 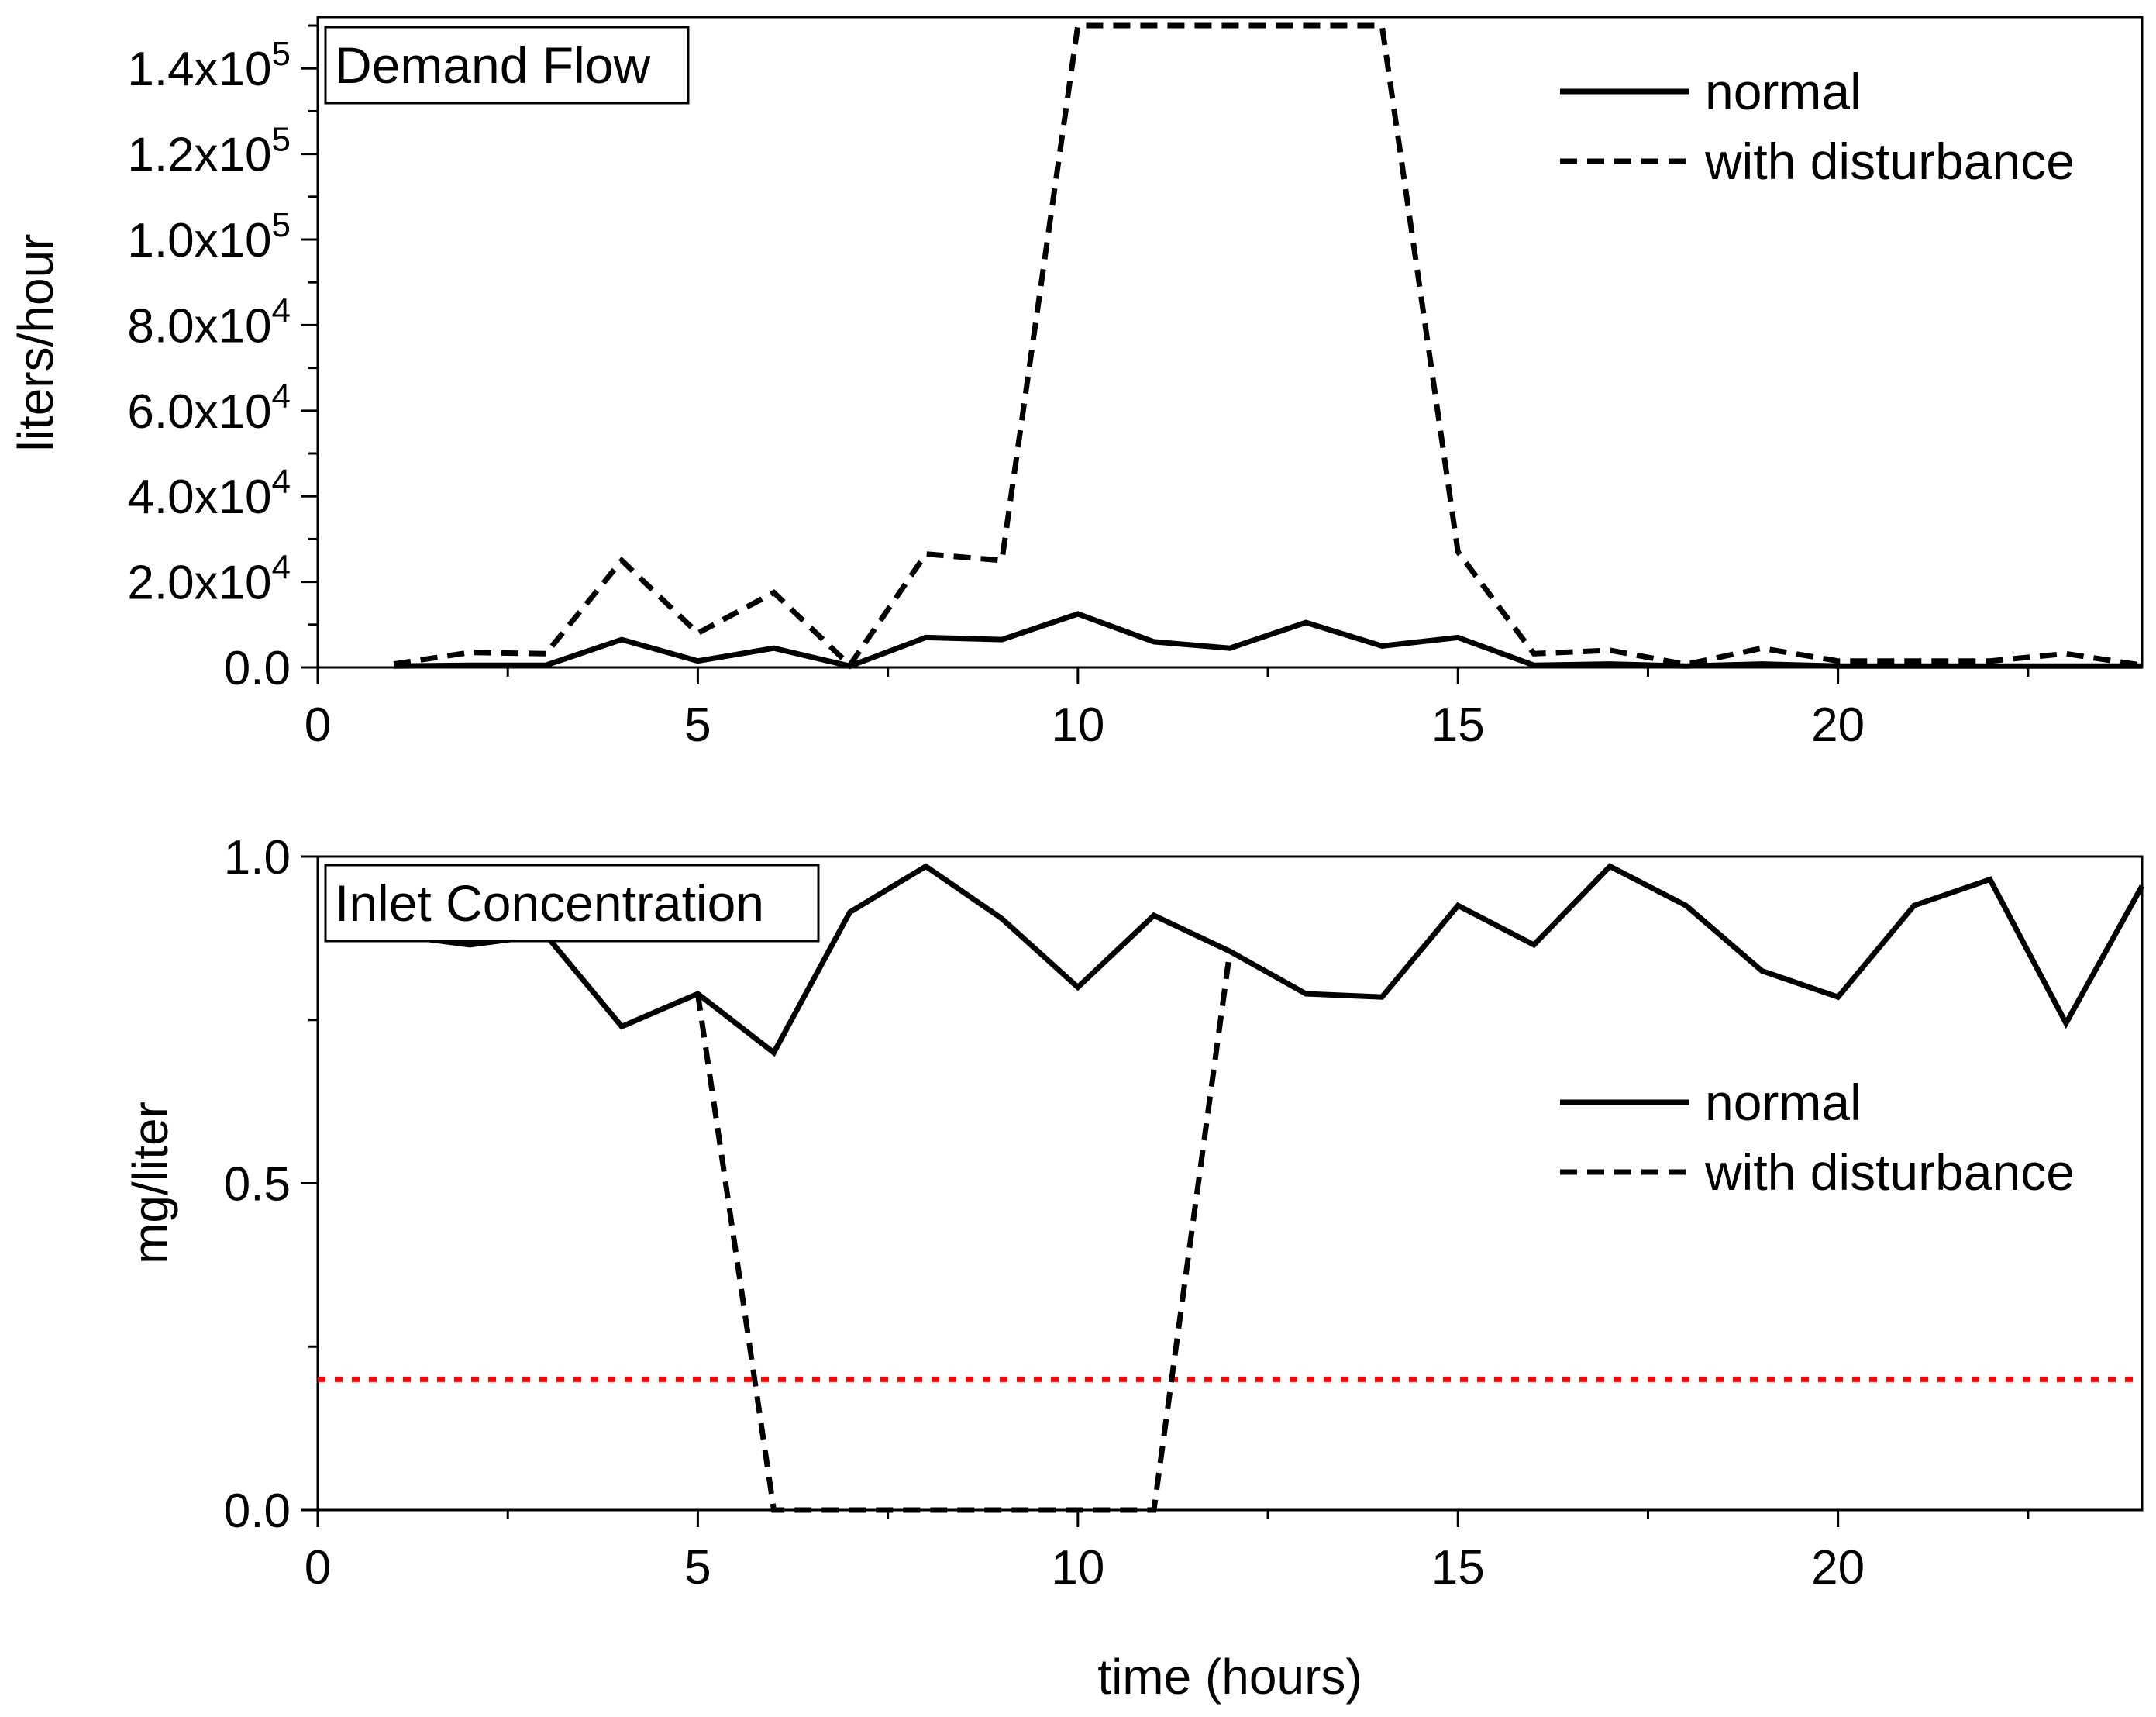 I want to click on demand-flow-y-tick-label: 6.0x10⁴, so click(x=209, y=408).